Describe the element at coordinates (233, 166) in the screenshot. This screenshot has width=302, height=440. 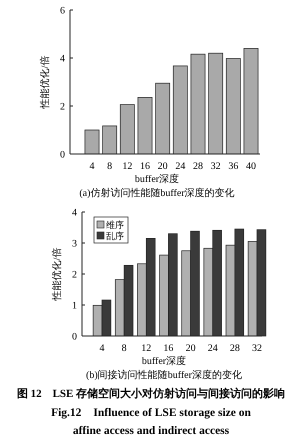
I see `x-tick-label: 36` at that location.